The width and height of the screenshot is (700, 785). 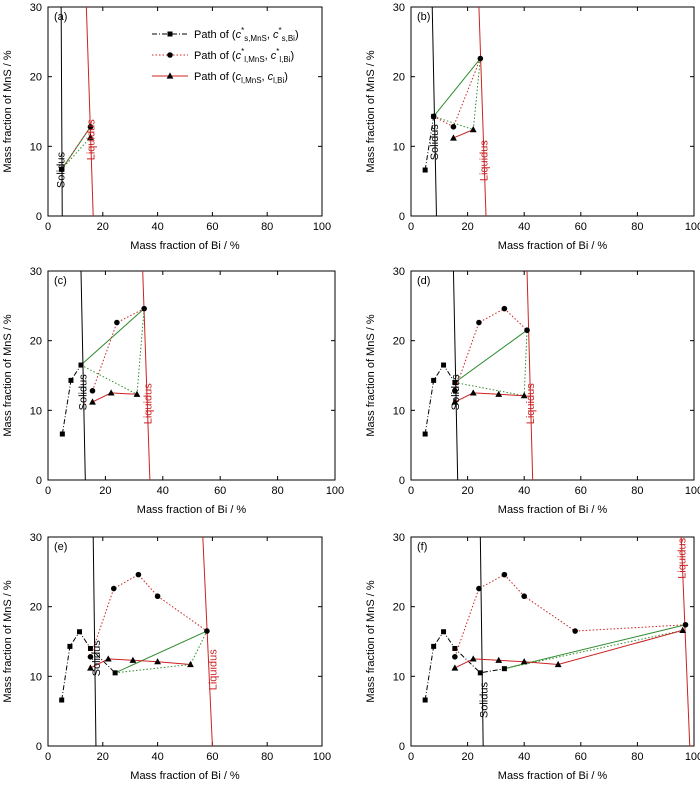 I want to click on legend-entry: Path of (c*l,MnS, c*l,Bi), so click(x=244, y=55).